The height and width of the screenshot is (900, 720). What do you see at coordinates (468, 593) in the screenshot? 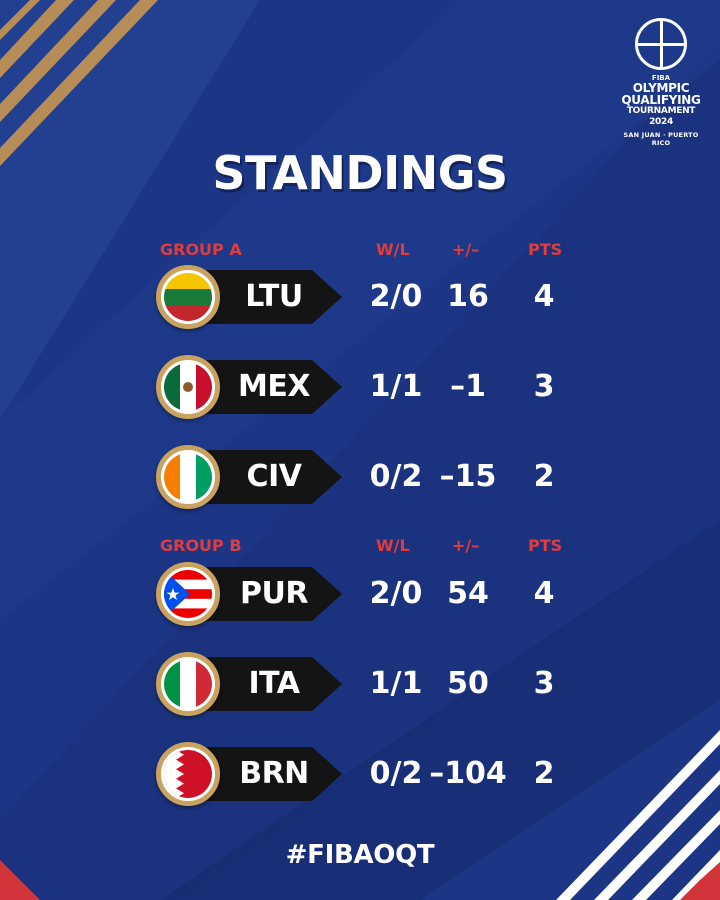
I see `team-plus-minus: 54` at bounding box center [468, 593].